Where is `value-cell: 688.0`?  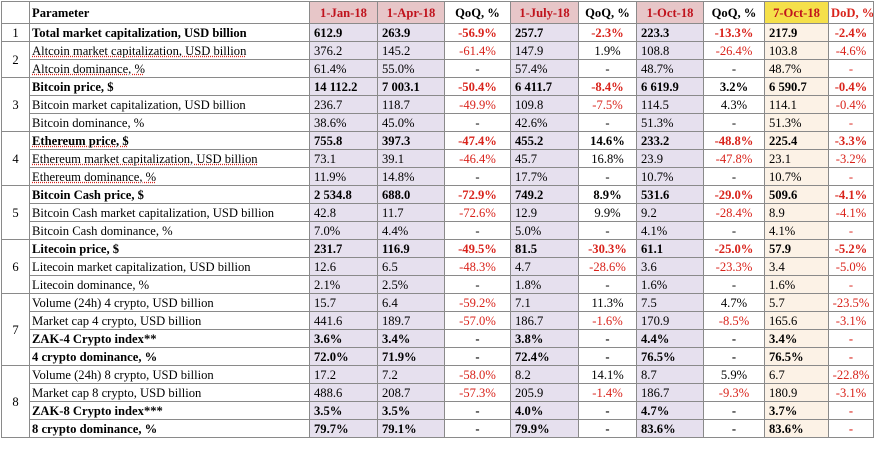
value-cell: 688.0 is located at coordinates (411, 194).